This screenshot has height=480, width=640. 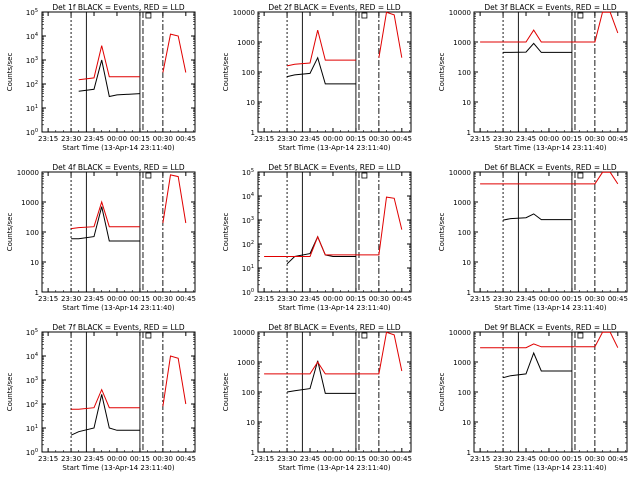 I want to click on panel-title: Det 9f BLACK = Events, RED = LLD, so click(x=550, y=327).